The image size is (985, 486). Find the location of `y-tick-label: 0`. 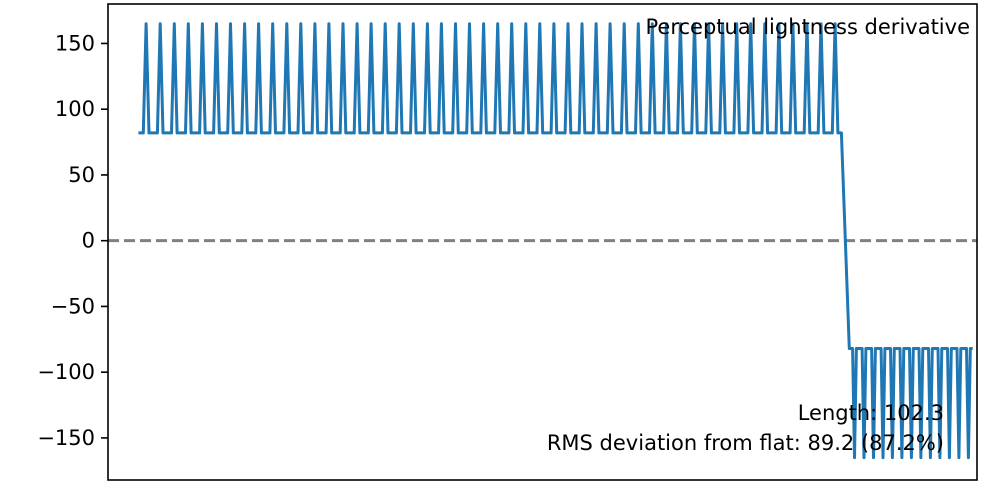

y-tick-label: 0 is located at coordinates (88, 241).